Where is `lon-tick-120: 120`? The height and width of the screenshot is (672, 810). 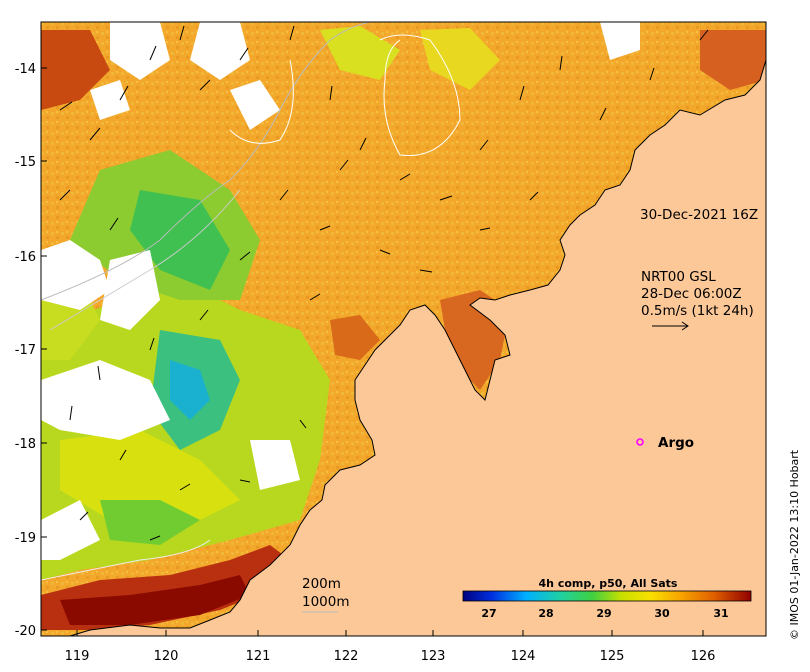
lon-tick-120: 120 is located at coordinates (166, 656).